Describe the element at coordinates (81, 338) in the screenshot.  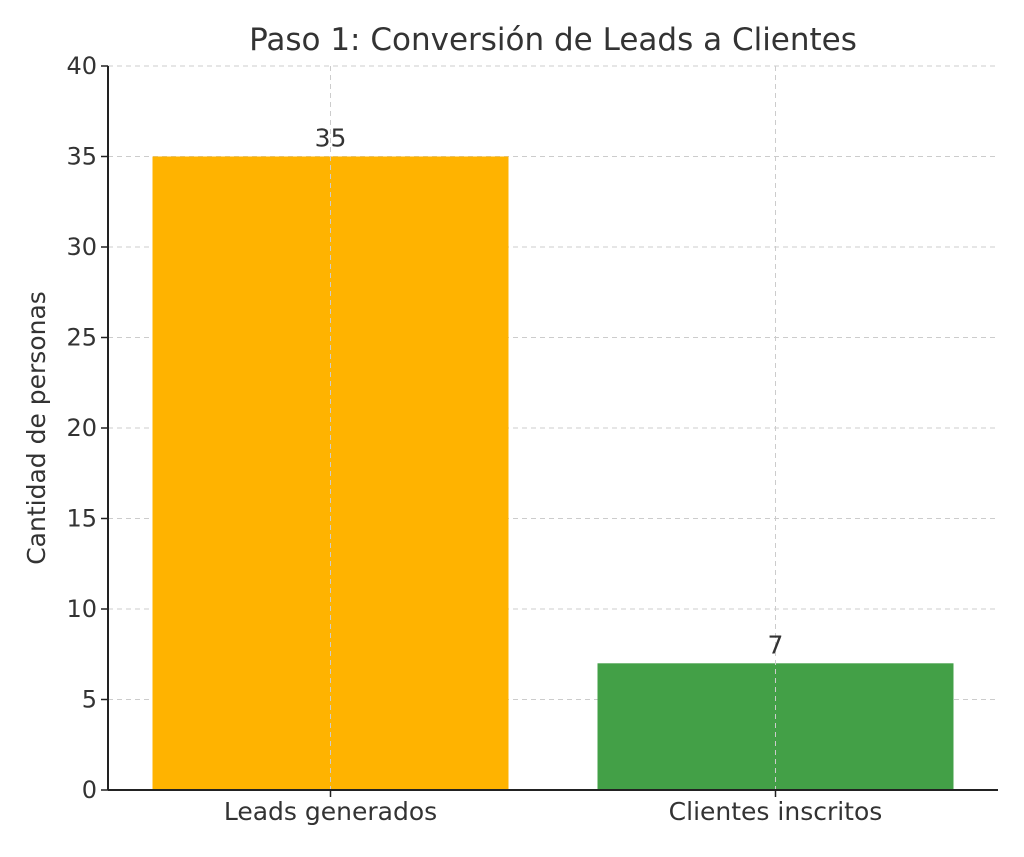
I see `y-tick-label: 25` at that location.